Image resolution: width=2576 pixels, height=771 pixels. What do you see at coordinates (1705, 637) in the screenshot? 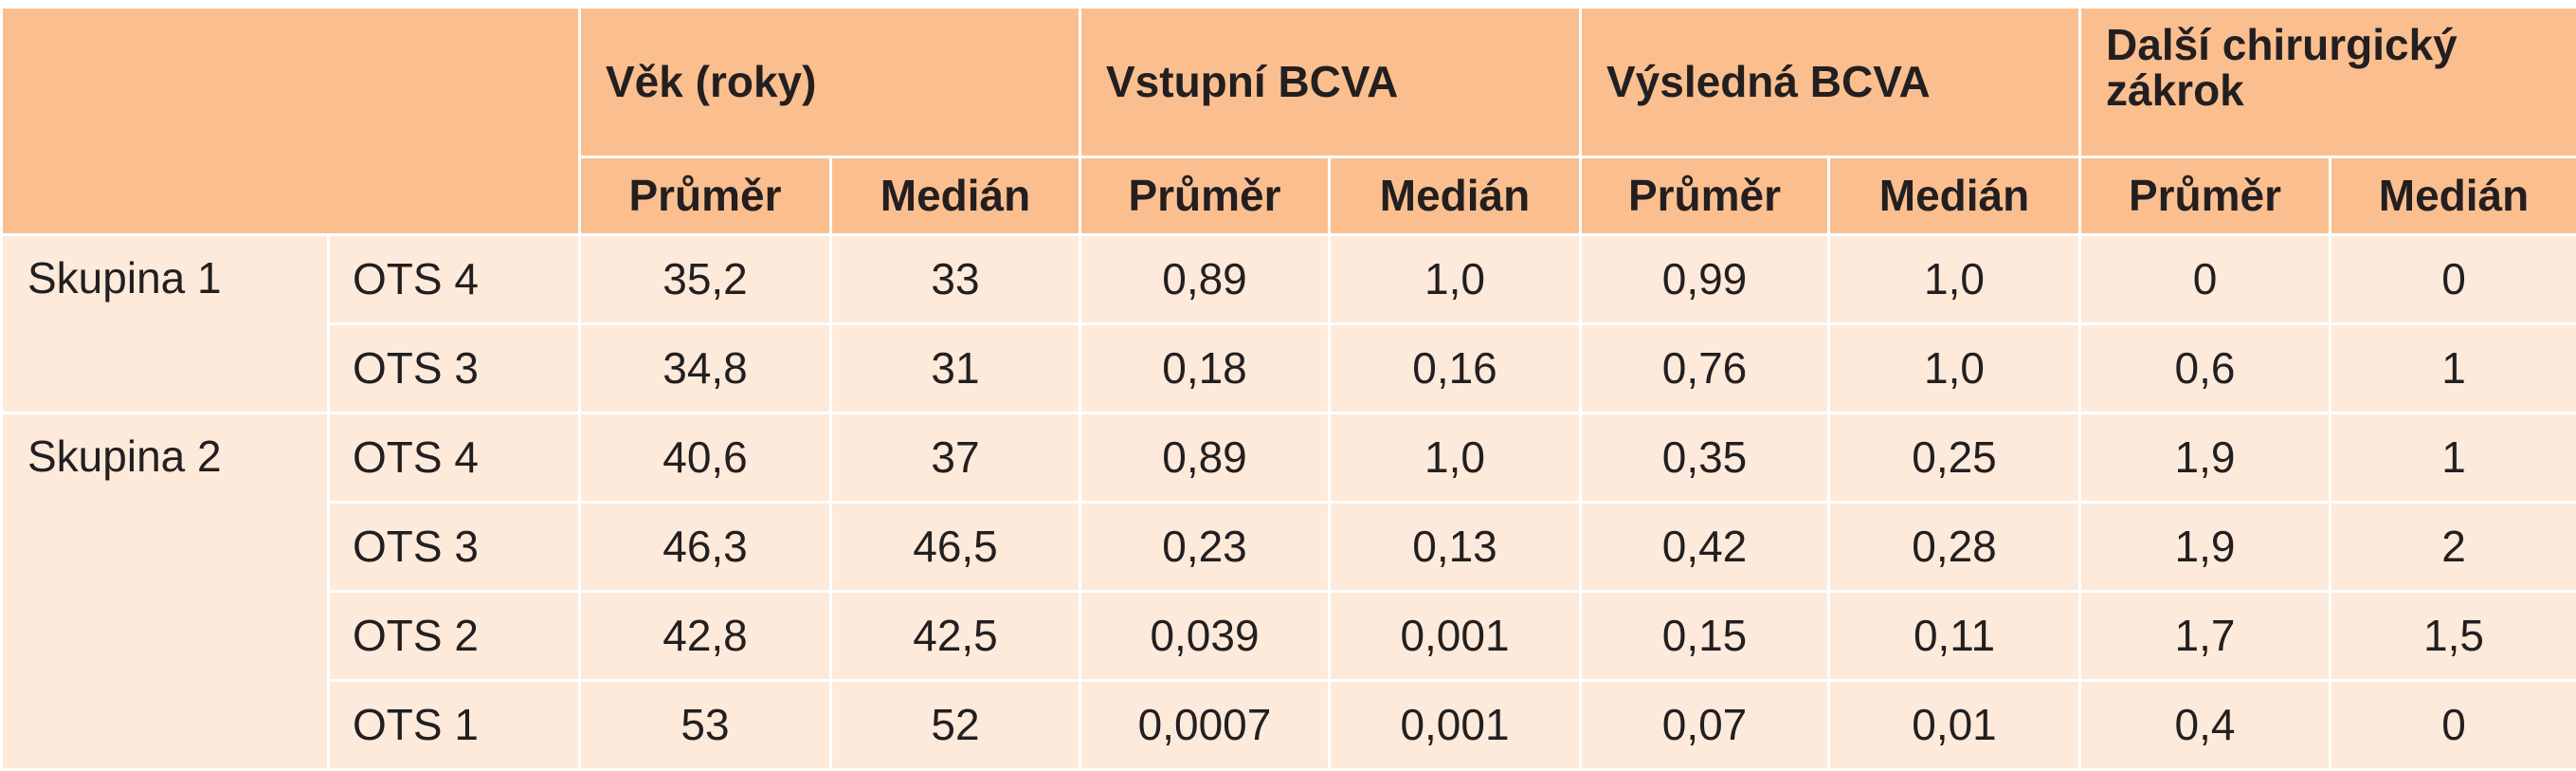
I see `value-cell: 0,15` at bounding box center [1705, 637].